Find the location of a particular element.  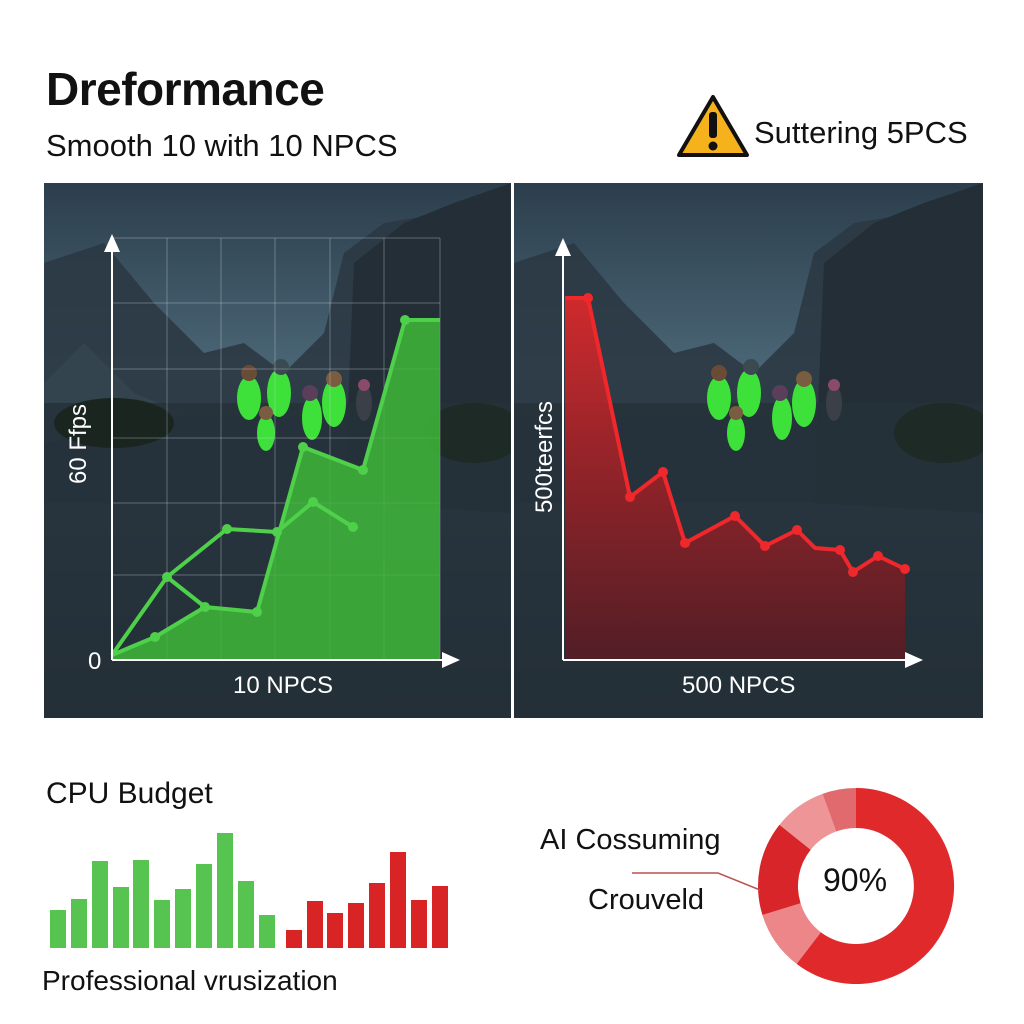

warning-text: Suttering 5PCS is located at coordinates (861, 132).